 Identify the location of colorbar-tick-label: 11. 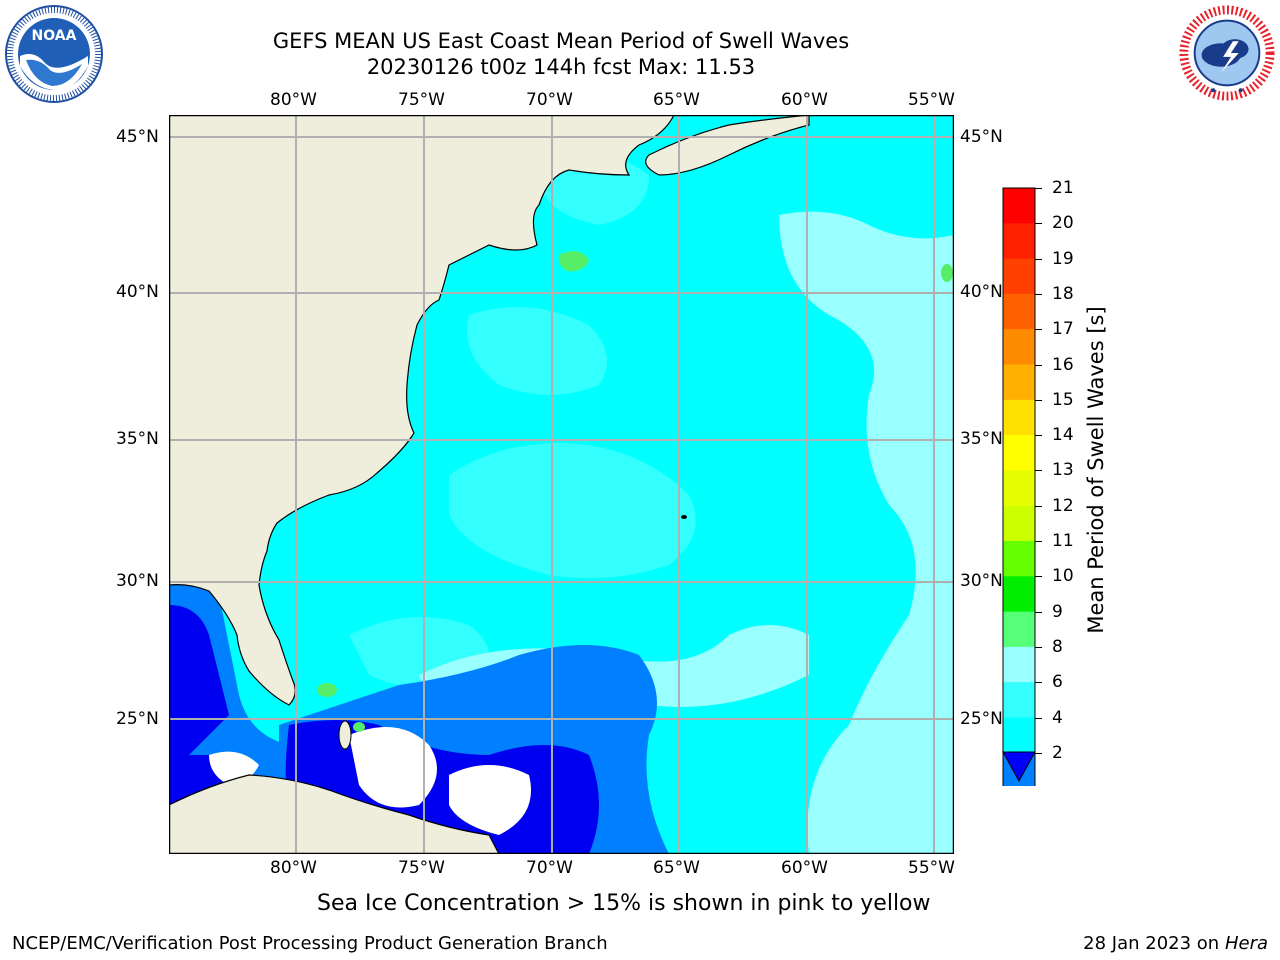
(1063, 541).